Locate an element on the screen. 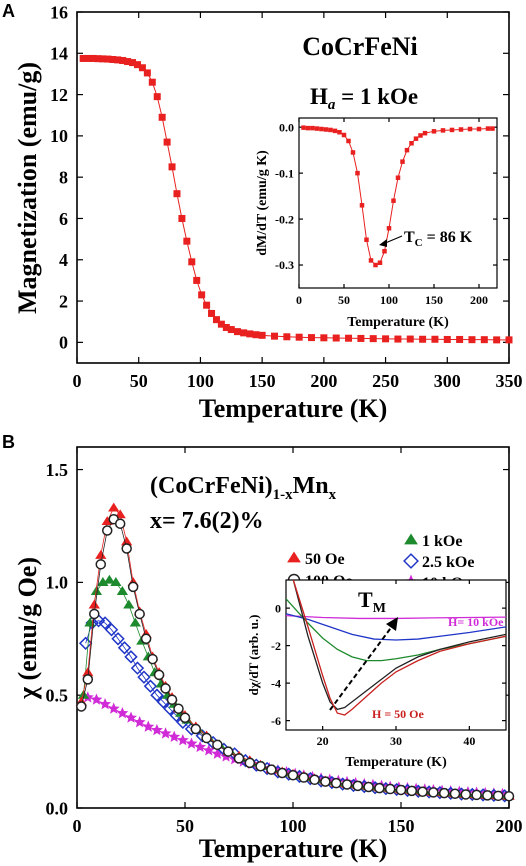  panel-a-inset-tc-annotation: TC = 86 K is located at coordinates (438, 239).